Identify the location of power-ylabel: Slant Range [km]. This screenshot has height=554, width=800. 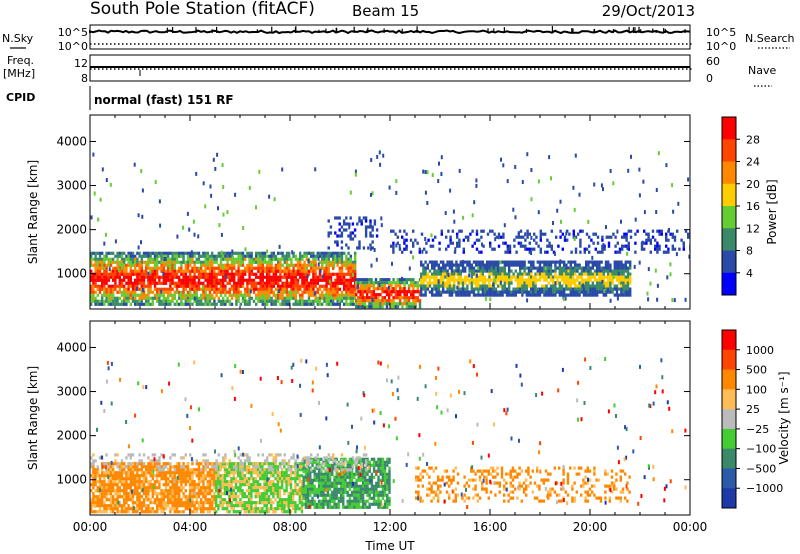
(33, 212).